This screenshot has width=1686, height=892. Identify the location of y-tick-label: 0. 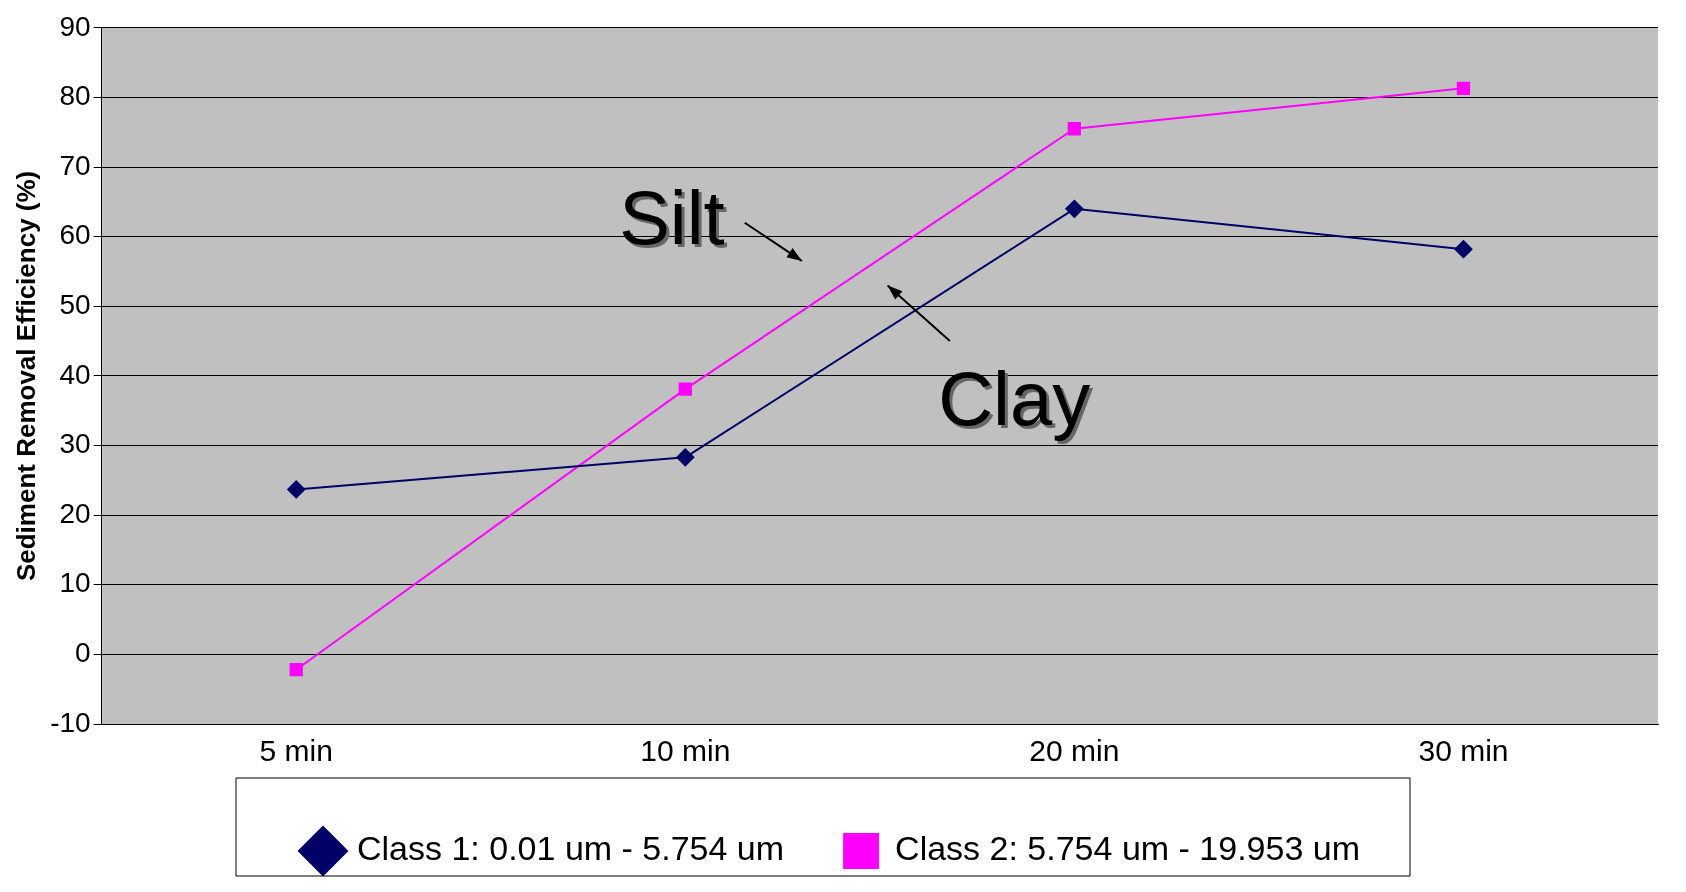
(83, 653).